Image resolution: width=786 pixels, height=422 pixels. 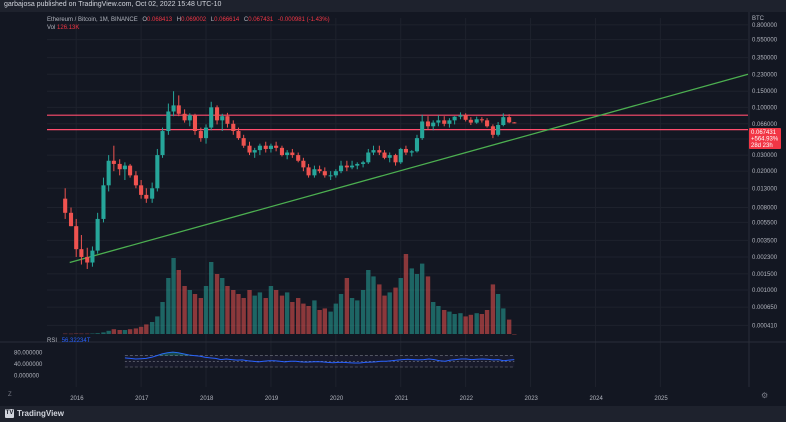 I want to click on volume-label: Vol, so click(x=51, y=28).